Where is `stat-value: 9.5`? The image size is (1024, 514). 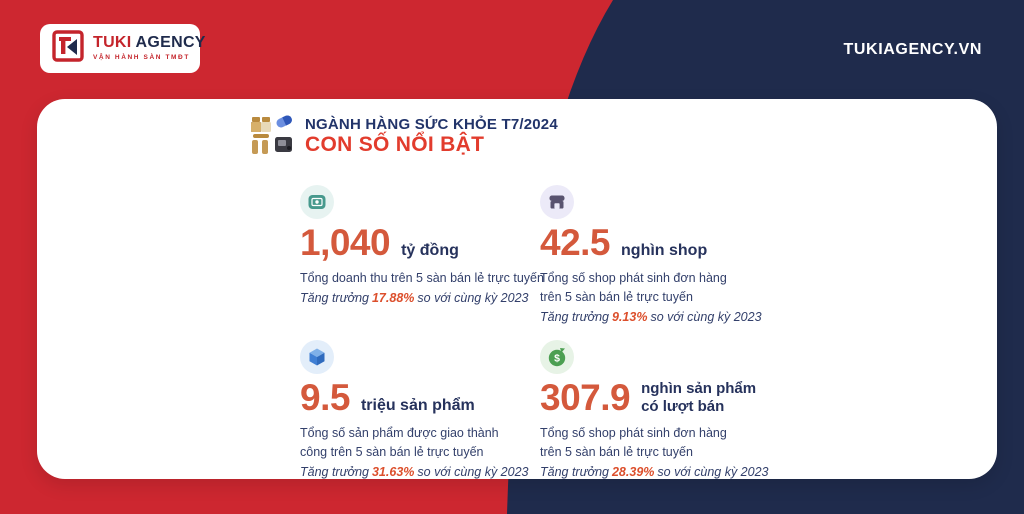 stat-value: 9.5 is located at coordinates (325, 397).